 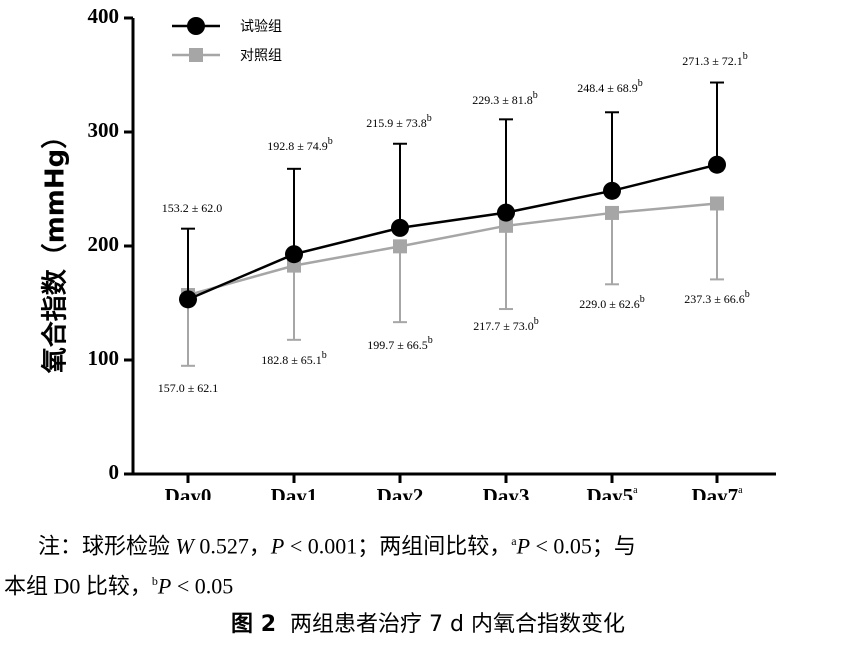 What do you see at coordinates (717, 297) in the screenshot?
I see `data-label-control: 237.3 ± 66.6b` at bounding box center [717, 297].